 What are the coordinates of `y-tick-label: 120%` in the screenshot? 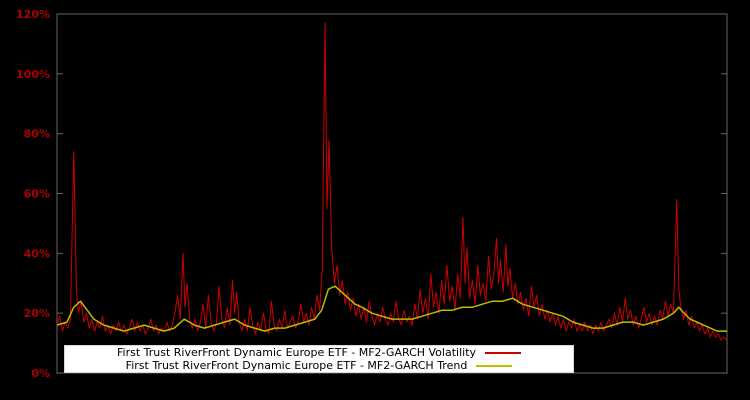 It's located at (33, 14).